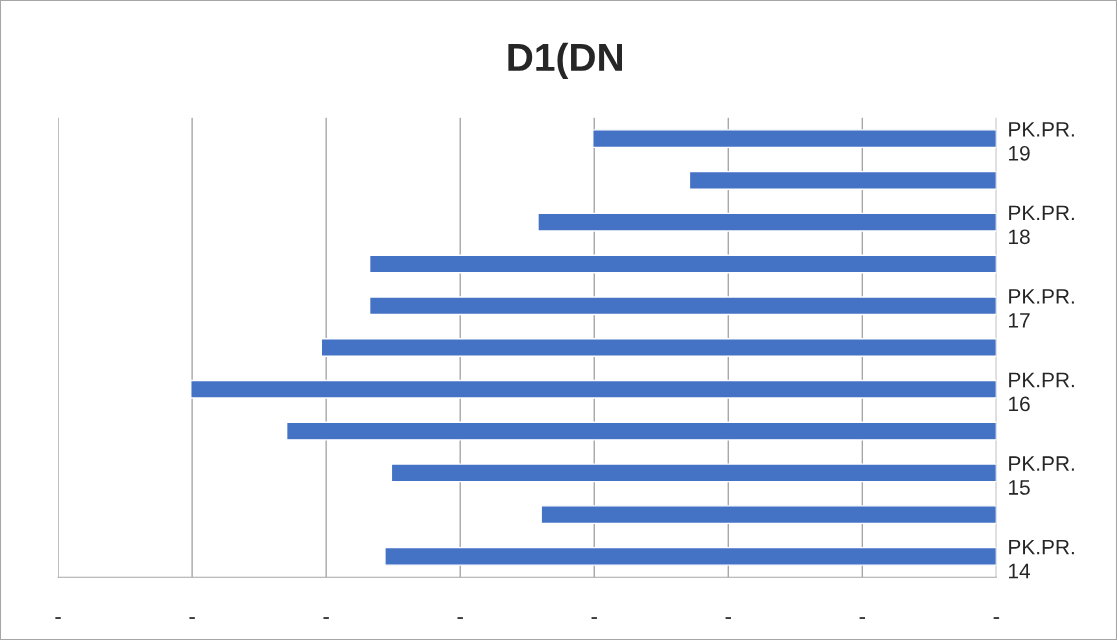 The width and height of the screenshot is (1117, 640). Describe the element at coordinates (565, 60) in the screenshot. I see `chart-title: D1(DN` at that location.